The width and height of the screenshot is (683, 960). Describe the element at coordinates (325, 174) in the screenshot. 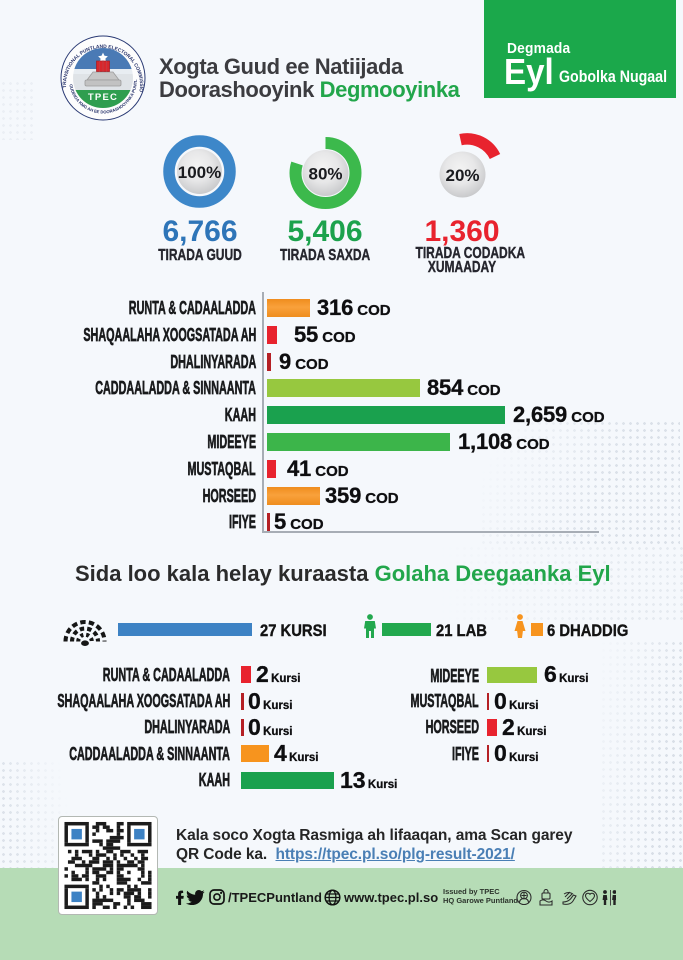

I see `svg-text: 80%` at that location.